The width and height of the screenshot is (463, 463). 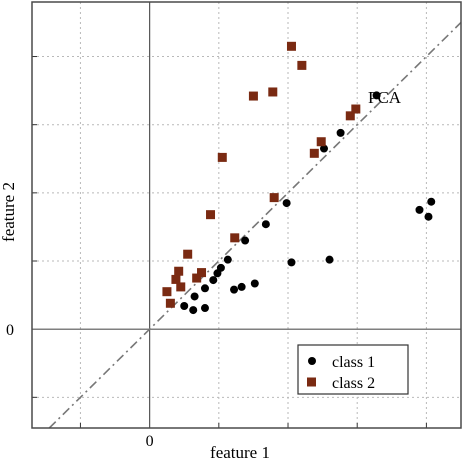 I want to click on y-tick-labels: 0, so click(x=10, y=330).